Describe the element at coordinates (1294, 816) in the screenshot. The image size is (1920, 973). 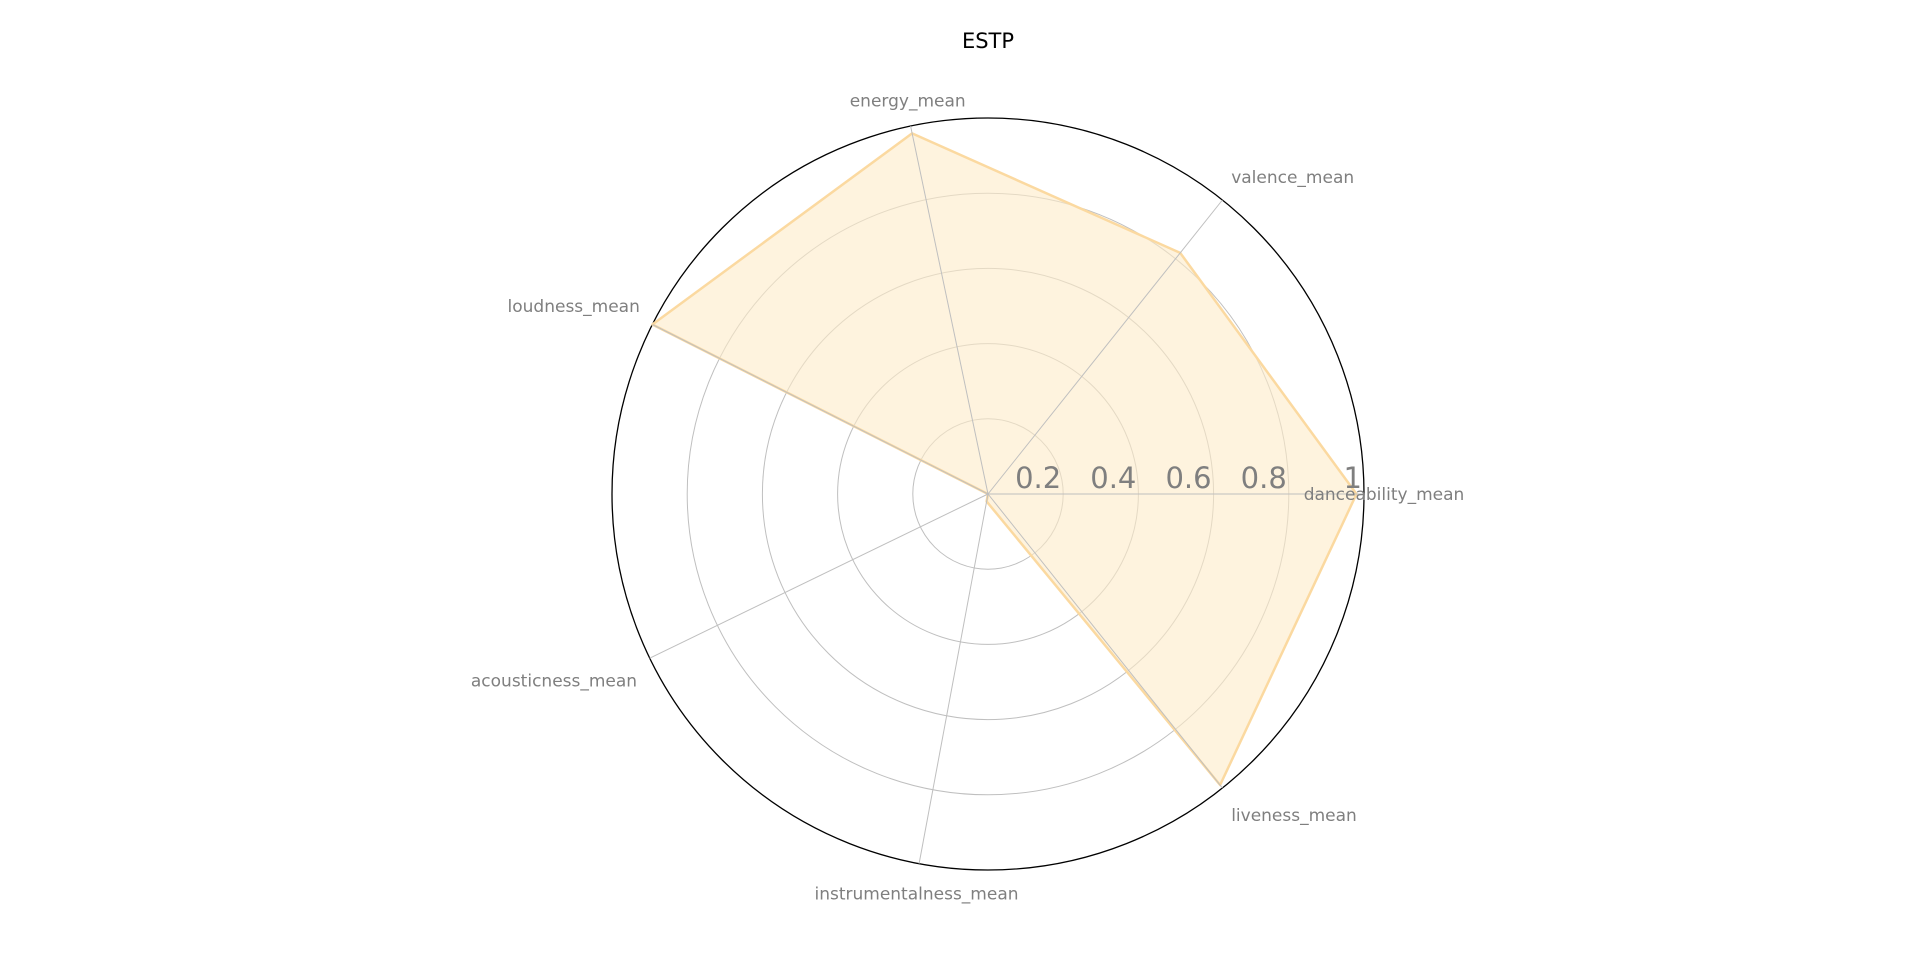
I see `axis-label-6: liveness_mean` at that location.